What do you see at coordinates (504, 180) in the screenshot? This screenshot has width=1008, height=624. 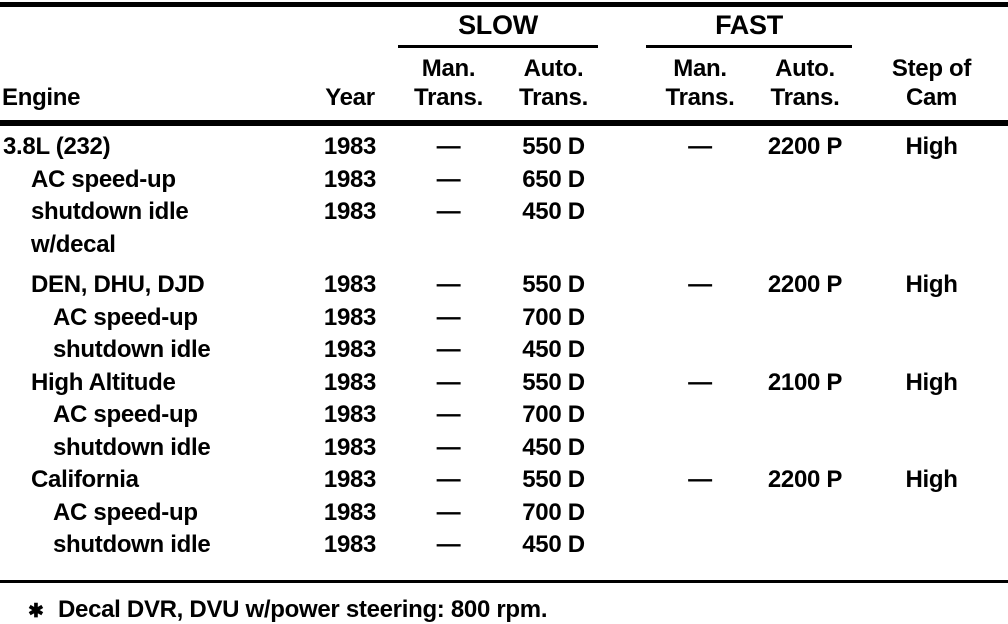 I see `table-row: AC speed-up 1983 — 650 D` at bounding box center [504, 180].